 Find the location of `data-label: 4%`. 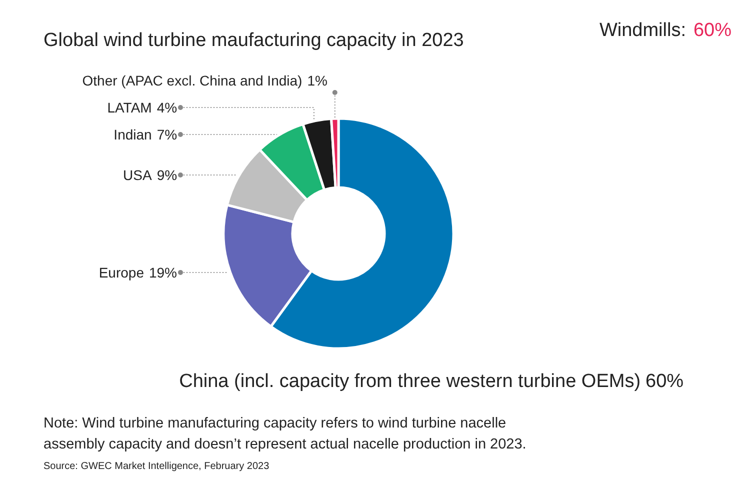

data-label: 4% is located at coordinates (167, 108).